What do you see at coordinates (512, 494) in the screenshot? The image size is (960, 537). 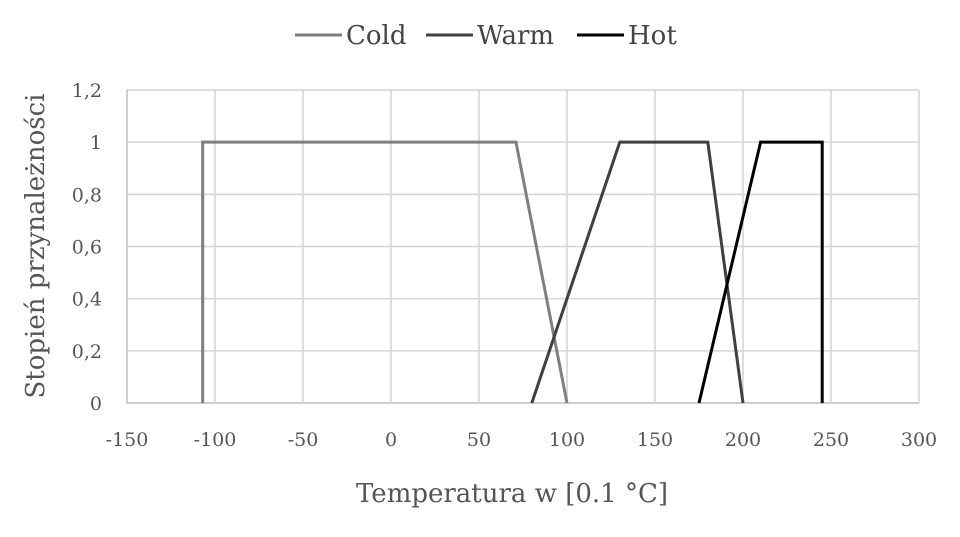 I see `x-axis-title: Temperatura w [0.1 °C]` at bounding box center [512, 494].